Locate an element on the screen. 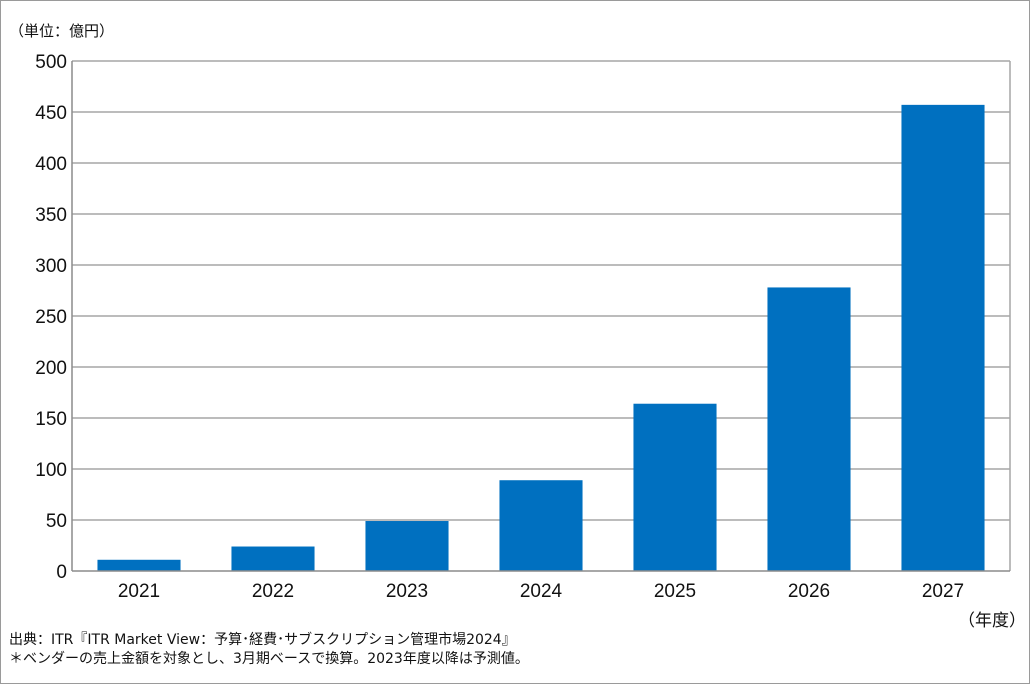 The image size is (1030, 684). y-tick-label-500: 500 is located at coordinates (51, 62).